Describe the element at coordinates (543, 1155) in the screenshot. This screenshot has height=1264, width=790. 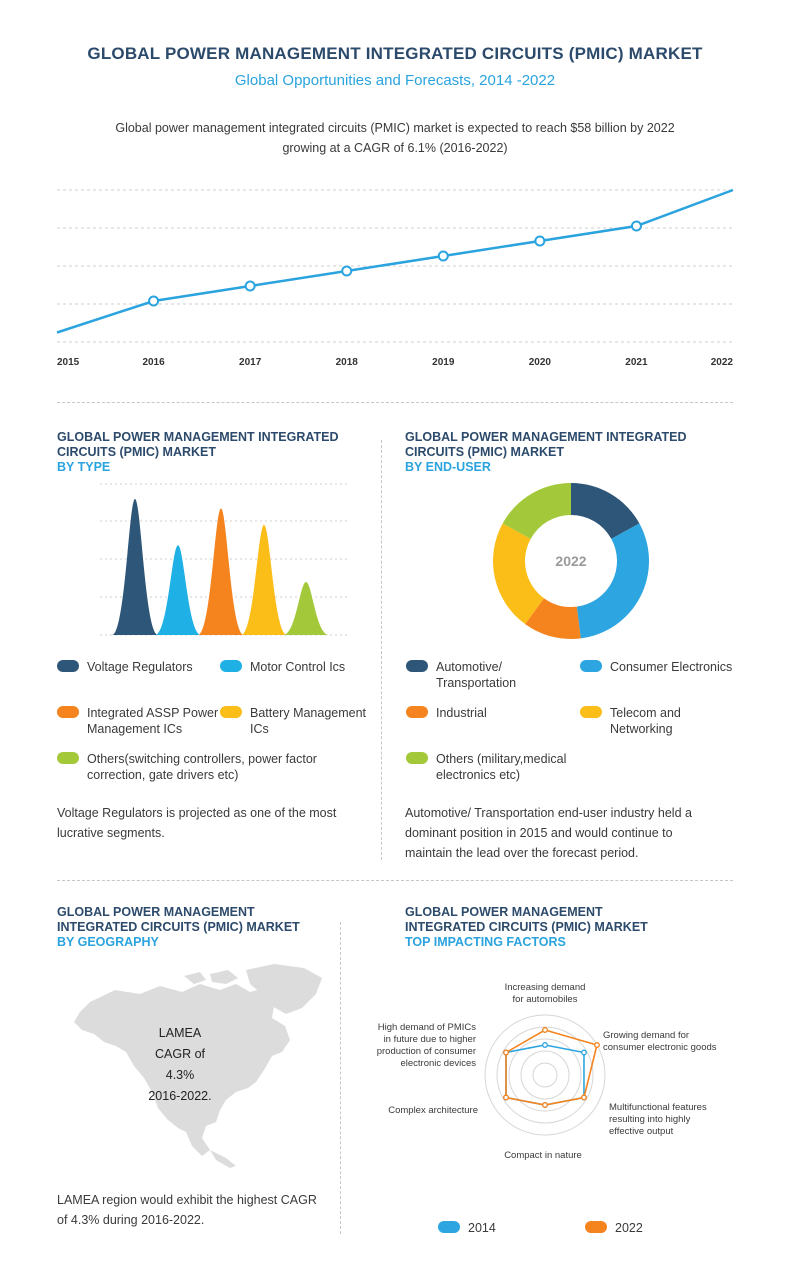
I see `radar-axis-label-line: Compact in nature` at that location.